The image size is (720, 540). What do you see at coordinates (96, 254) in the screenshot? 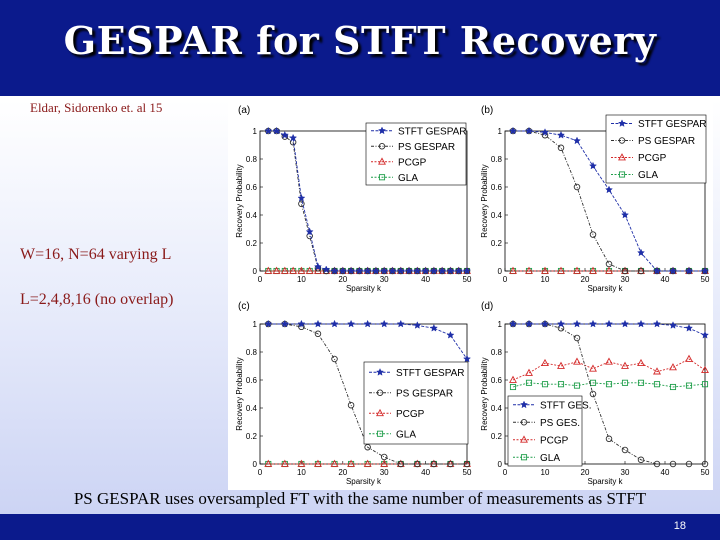
I see `parameter-note-window: W=16, N=64 varying L` at bounding box center [96, 254].